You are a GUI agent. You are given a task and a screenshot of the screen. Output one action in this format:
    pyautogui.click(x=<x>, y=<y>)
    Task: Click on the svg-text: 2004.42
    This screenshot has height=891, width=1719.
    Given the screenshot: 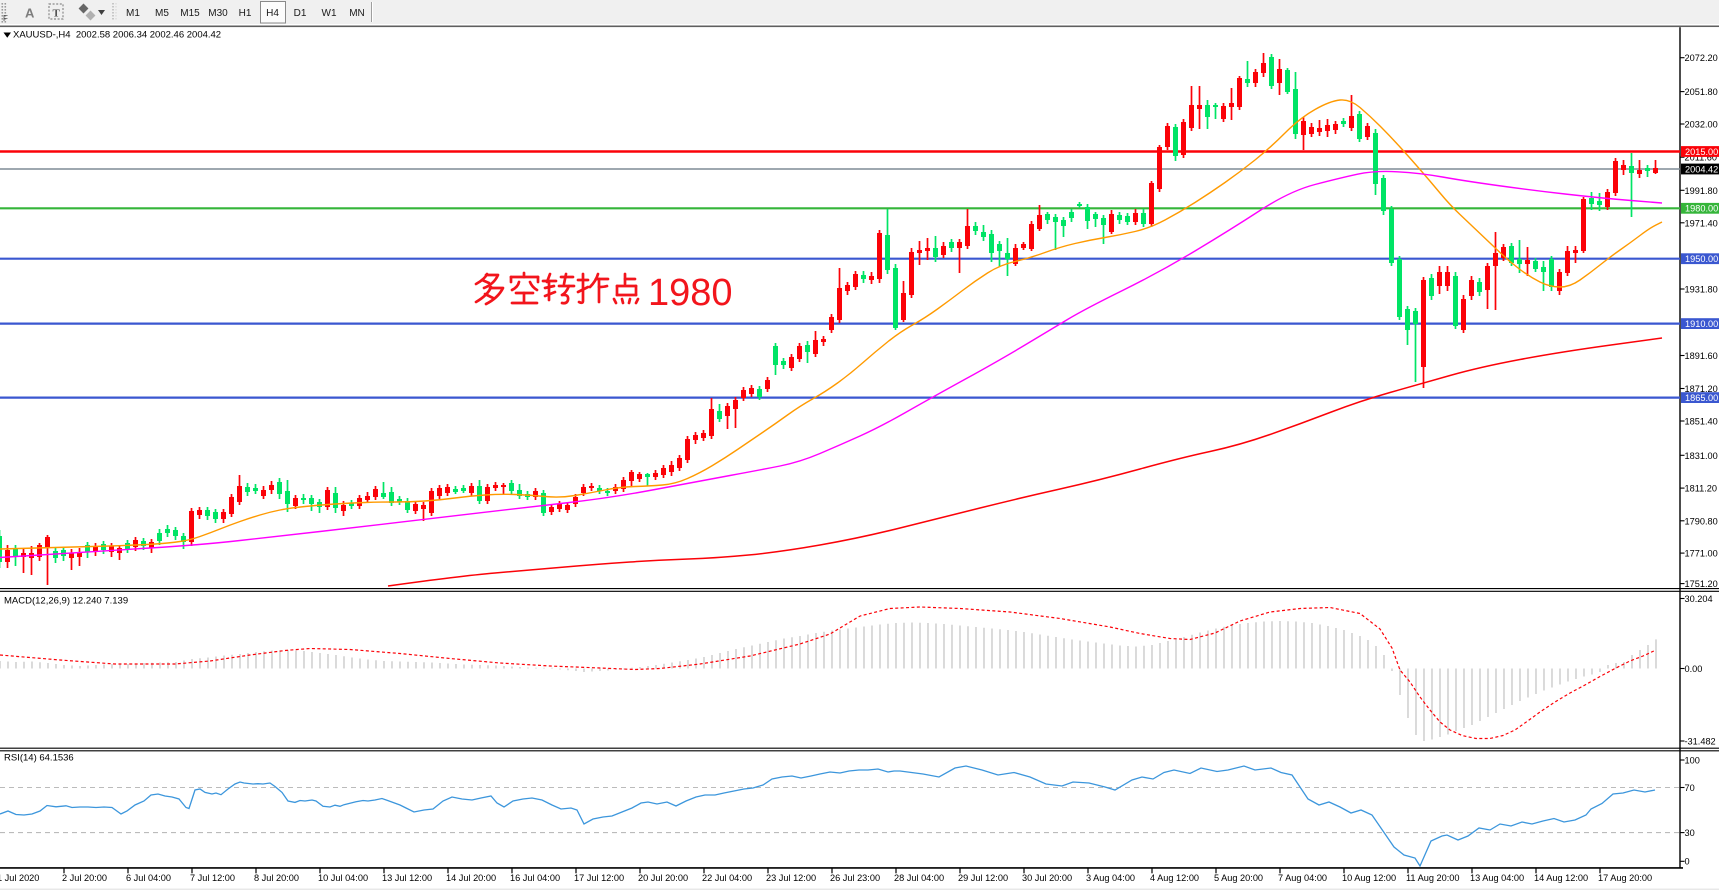 What is the action you would take?
    pyautogui.click(x=1701, y=169)
    